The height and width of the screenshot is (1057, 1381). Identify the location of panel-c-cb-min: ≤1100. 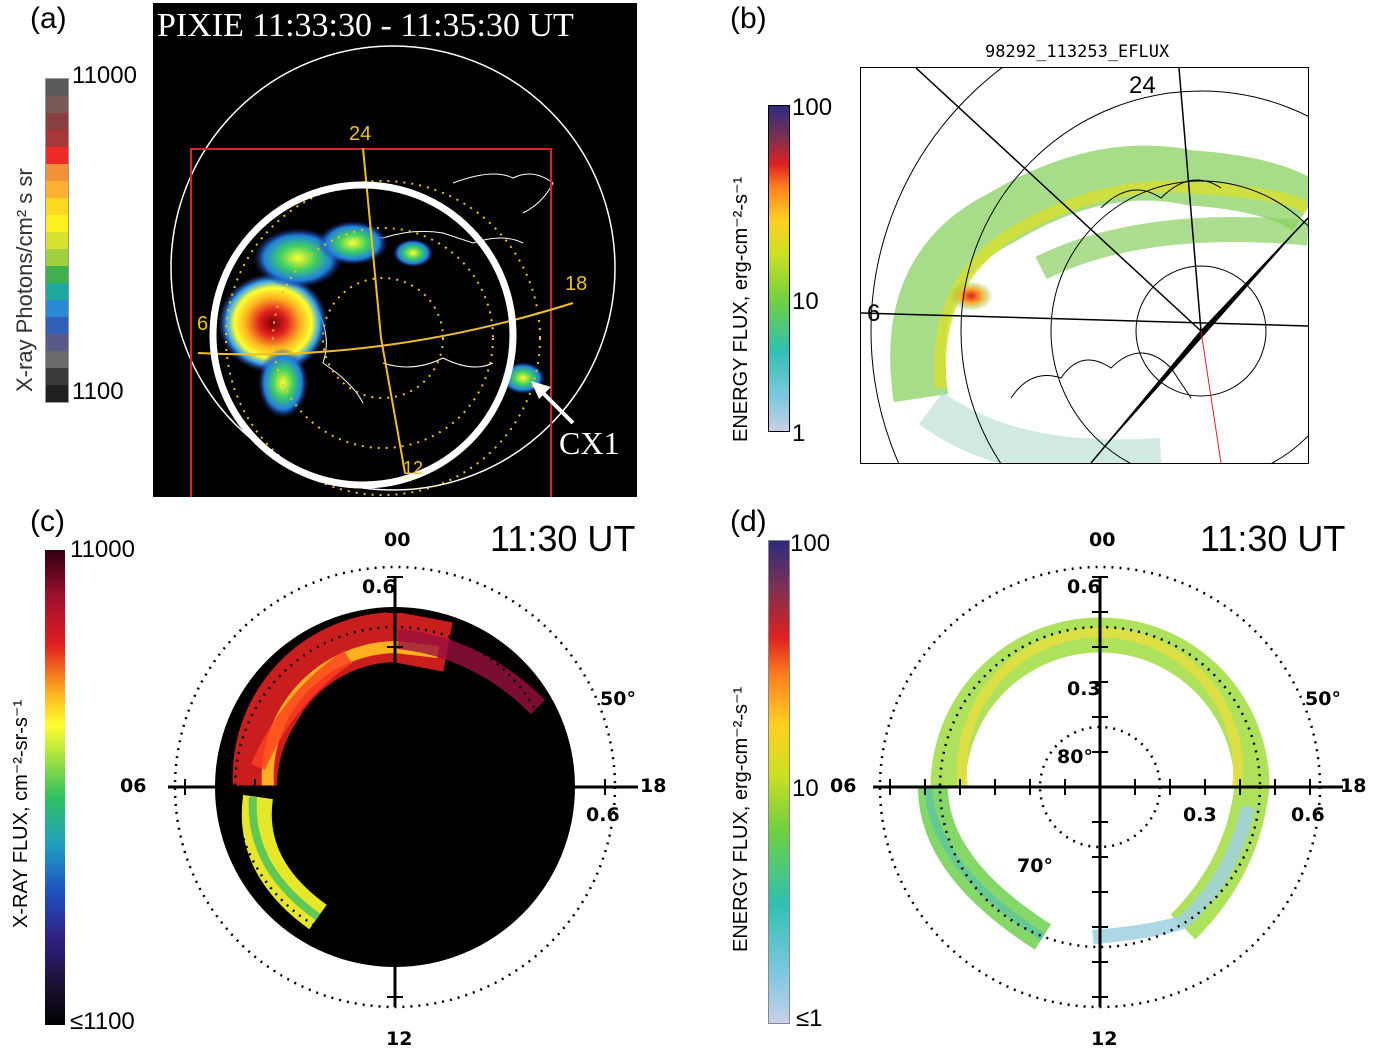
(102, 1021).